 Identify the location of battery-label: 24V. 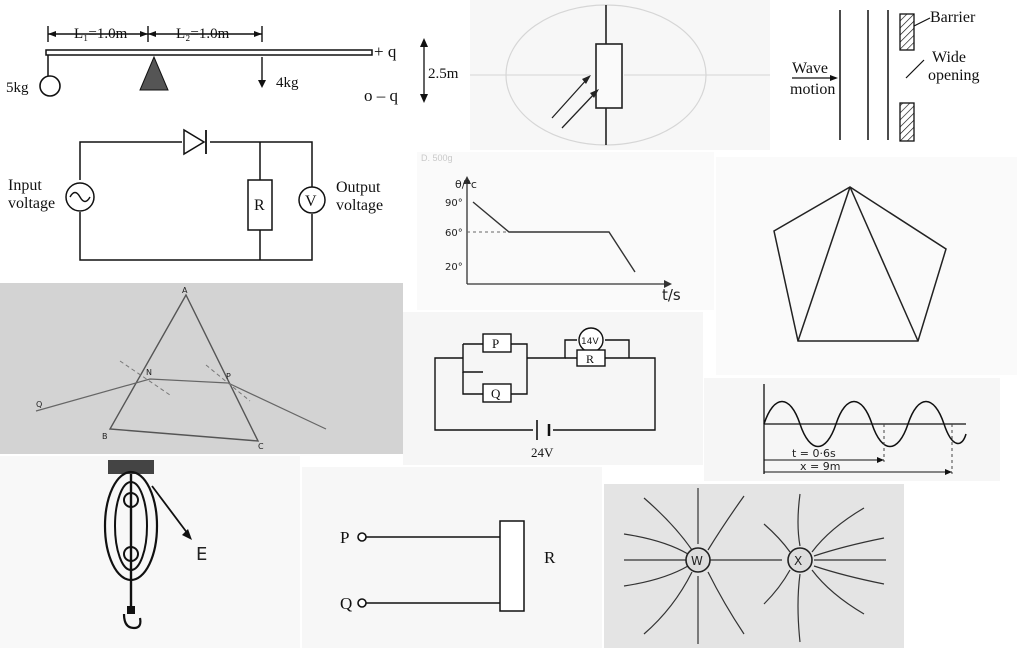
(542, 452).